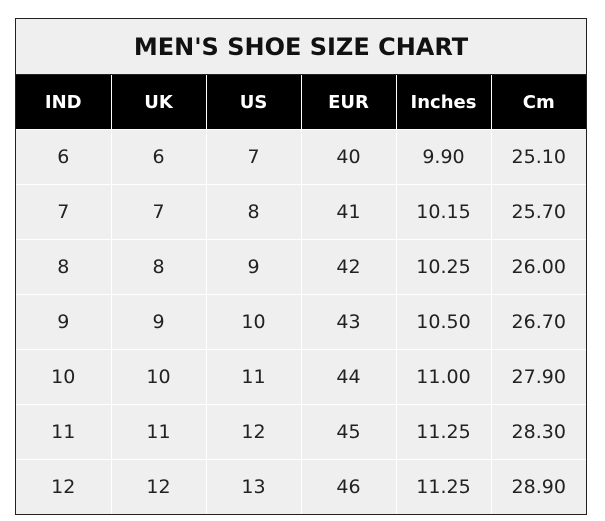 The image size is (605, 521). Describe the element at coordinates (253, 432) in the screenshot. I see `cell-us: 12` at that location.